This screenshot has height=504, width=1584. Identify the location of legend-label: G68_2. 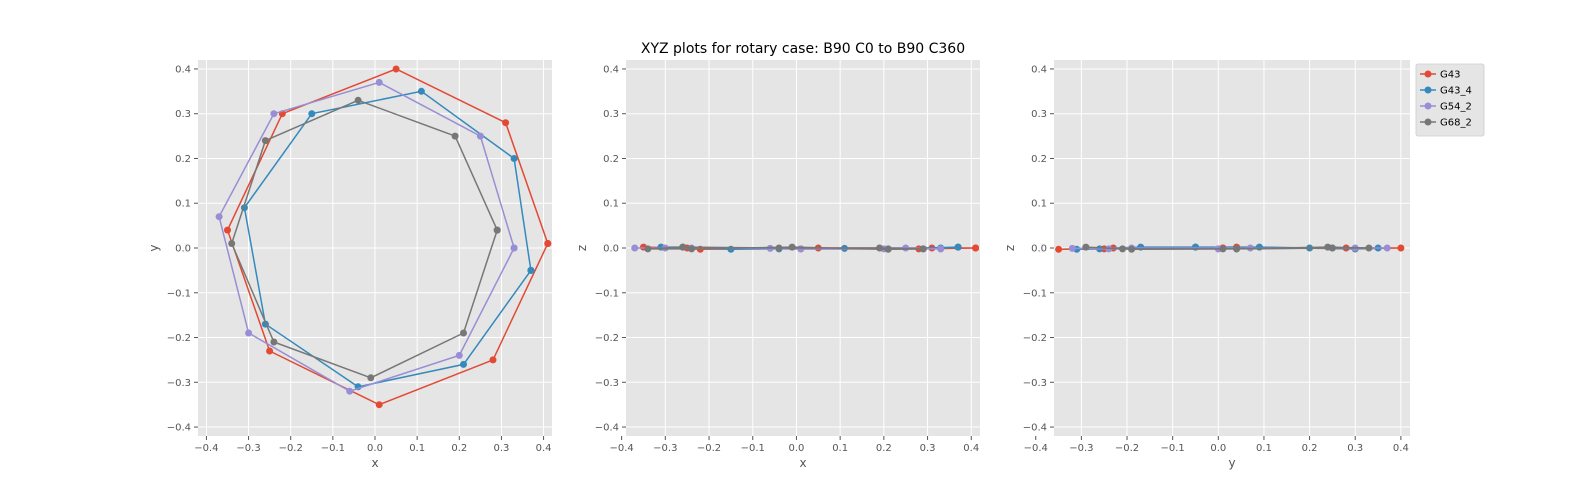
(1456, 123).